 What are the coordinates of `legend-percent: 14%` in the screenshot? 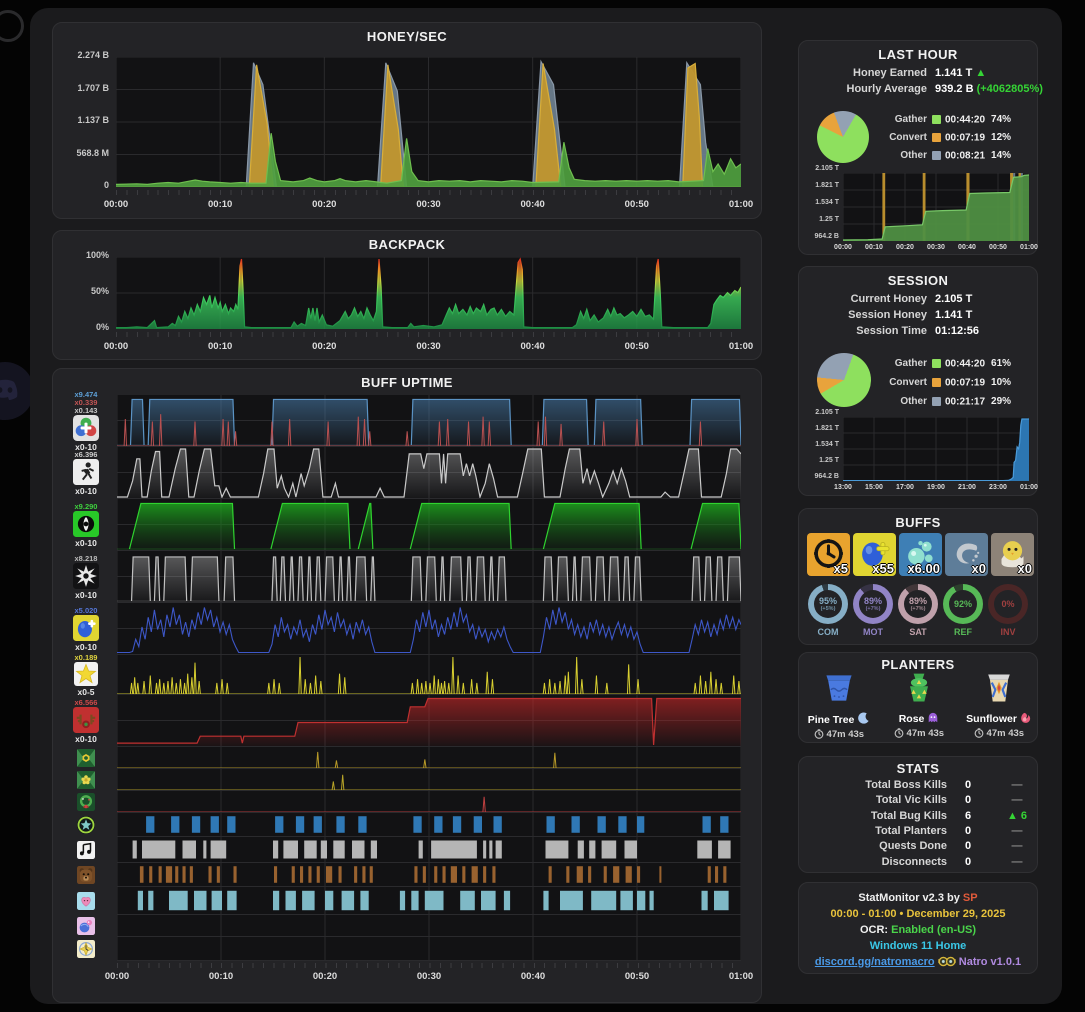 It's located at (1001, 156).